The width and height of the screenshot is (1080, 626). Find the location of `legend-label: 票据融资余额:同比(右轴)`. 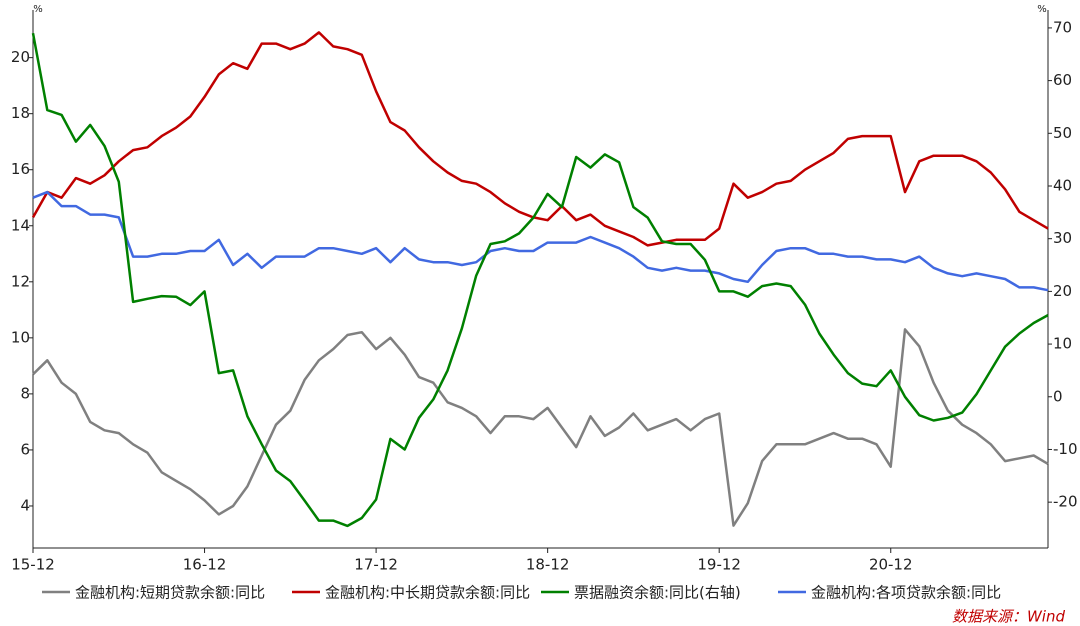

legend-label: 票据融资余额:同比(右轴) is located at coordinates (657, 593).